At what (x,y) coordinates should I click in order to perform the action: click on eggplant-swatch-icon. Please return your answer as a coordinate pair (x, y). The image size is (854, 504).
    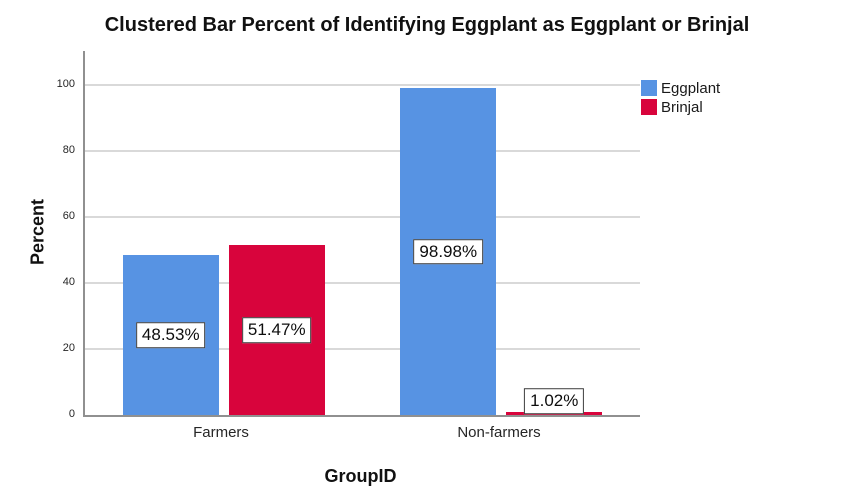
    Looking at the image, I should click on (649, 88).